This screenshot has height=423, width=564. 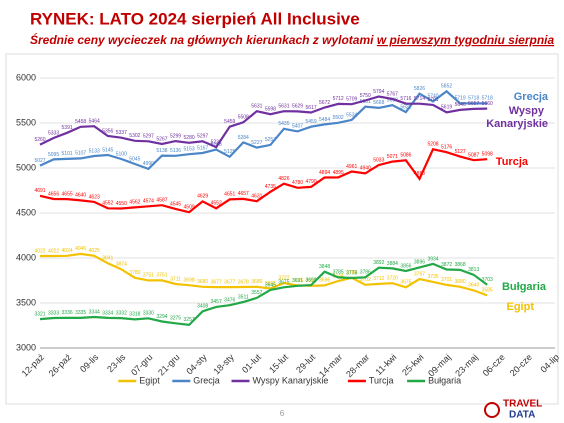 I want to click on value-label: 3872, so click(x=446, y=265).